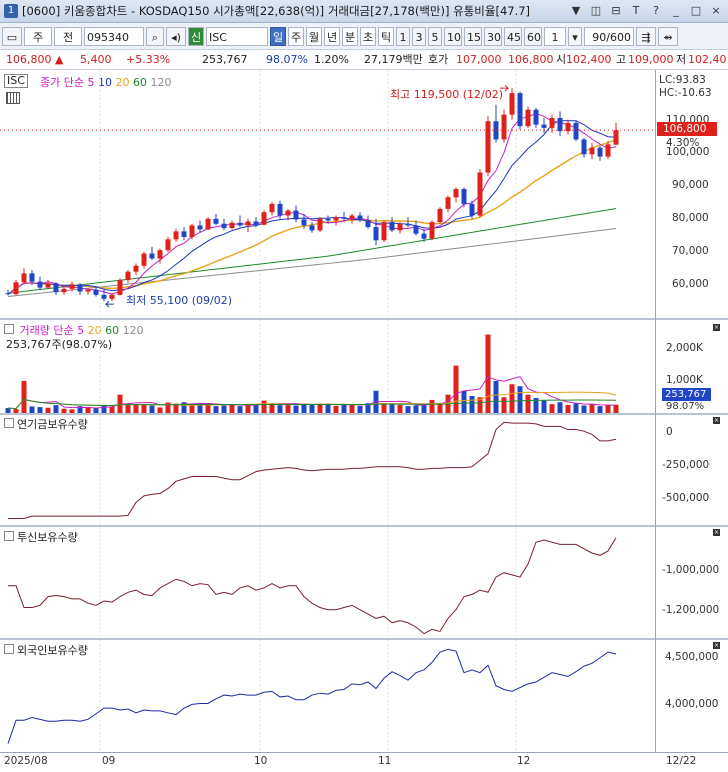 This screenshot has height=772, width=728. I want to click on count-input: 1, so click(555, 36).